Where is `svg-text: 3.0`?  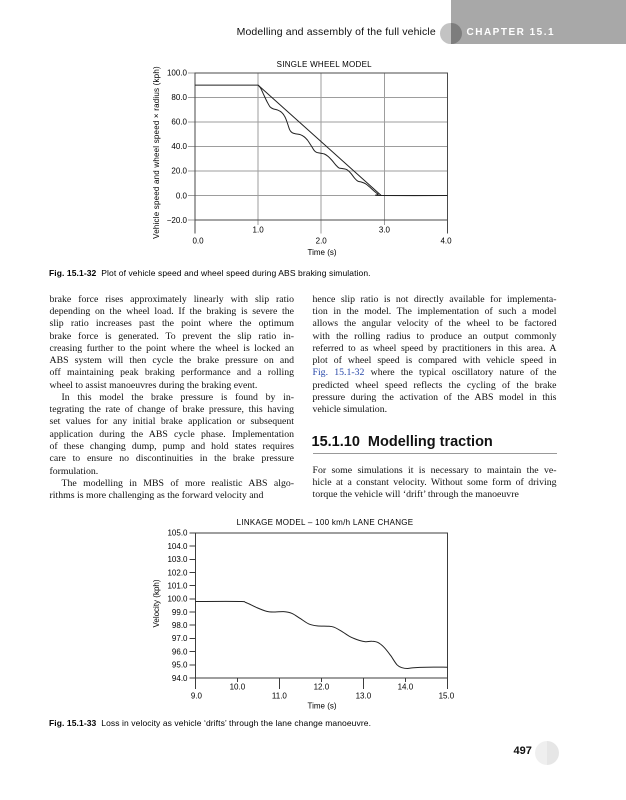
svg-text: 3.0 is located at coordinates (385, 229).